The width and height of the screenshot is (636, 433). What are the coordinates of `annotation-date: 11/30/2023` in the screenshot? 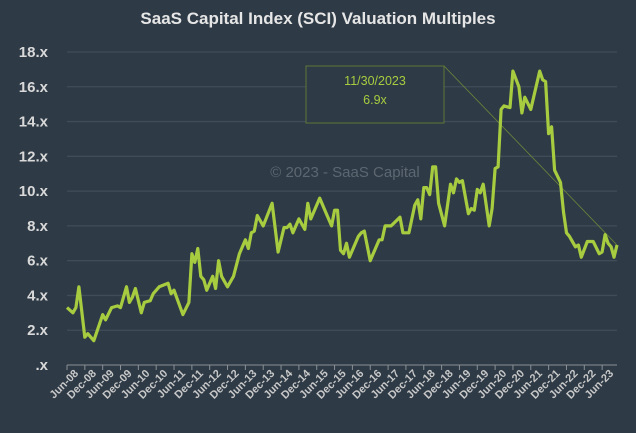 It's located at (375, 81).